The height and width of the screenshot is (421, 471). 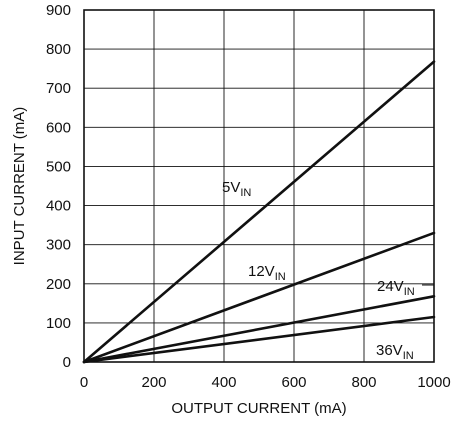 I want to click on series-label-5v: 5VIN, so click(x=236, y=189).